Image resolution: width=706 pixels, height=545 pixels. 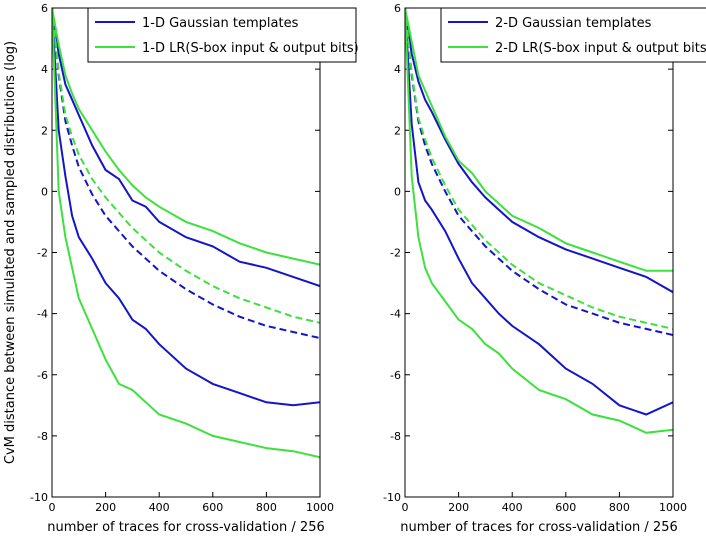 What do you see at coordinates (573, 23) in the screenshot?
I see `legend-label: 2-D Gaussian templates` at bounding box center [573, 23].